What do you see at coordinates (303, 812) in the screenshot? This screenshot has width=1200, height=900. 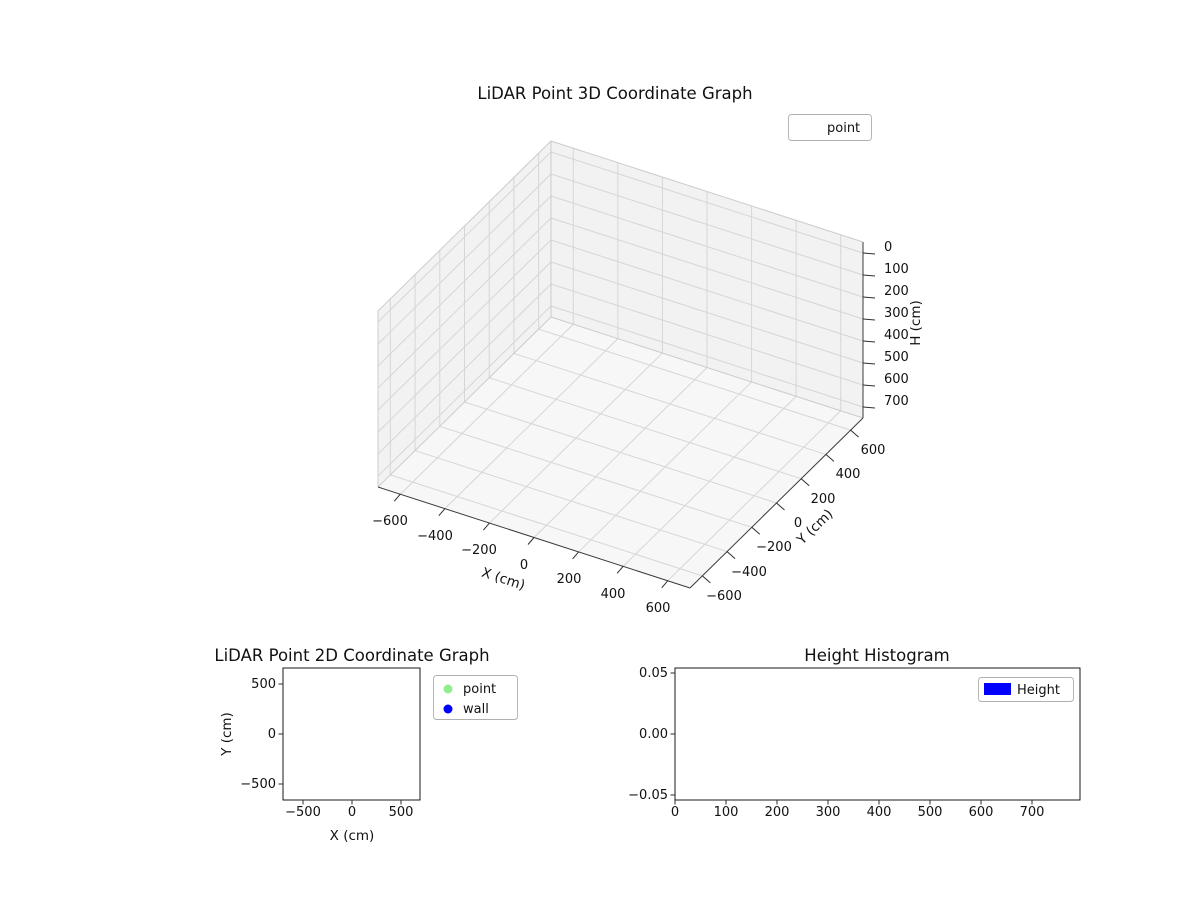 I see `x-tick-label: −500` at bounding box center [303, 812].